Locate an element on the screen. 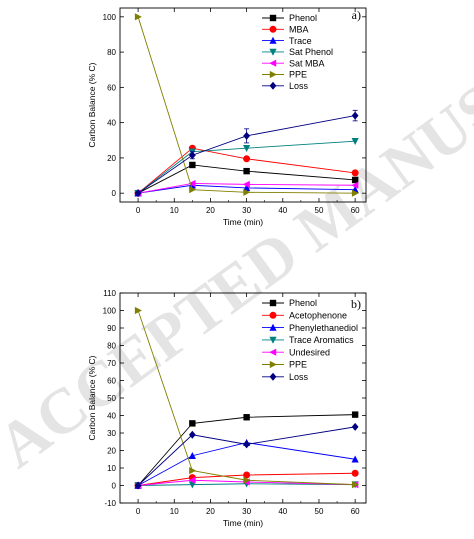 The width and height of the screenshot is (474, 539). legend-label: Sat Phenol is located at coordinates (311, 52).